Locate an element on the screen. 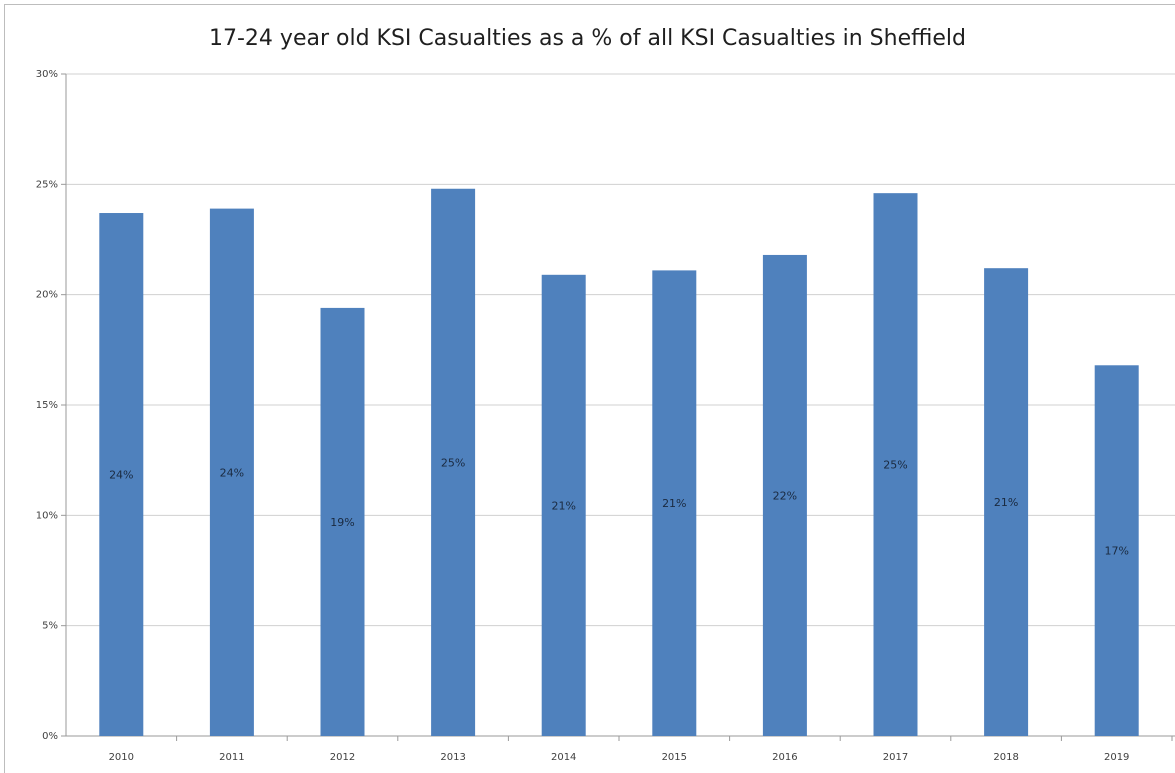 This screenshot has width=1175, height=773. bar-2010 is located at coordinates (121, 474).